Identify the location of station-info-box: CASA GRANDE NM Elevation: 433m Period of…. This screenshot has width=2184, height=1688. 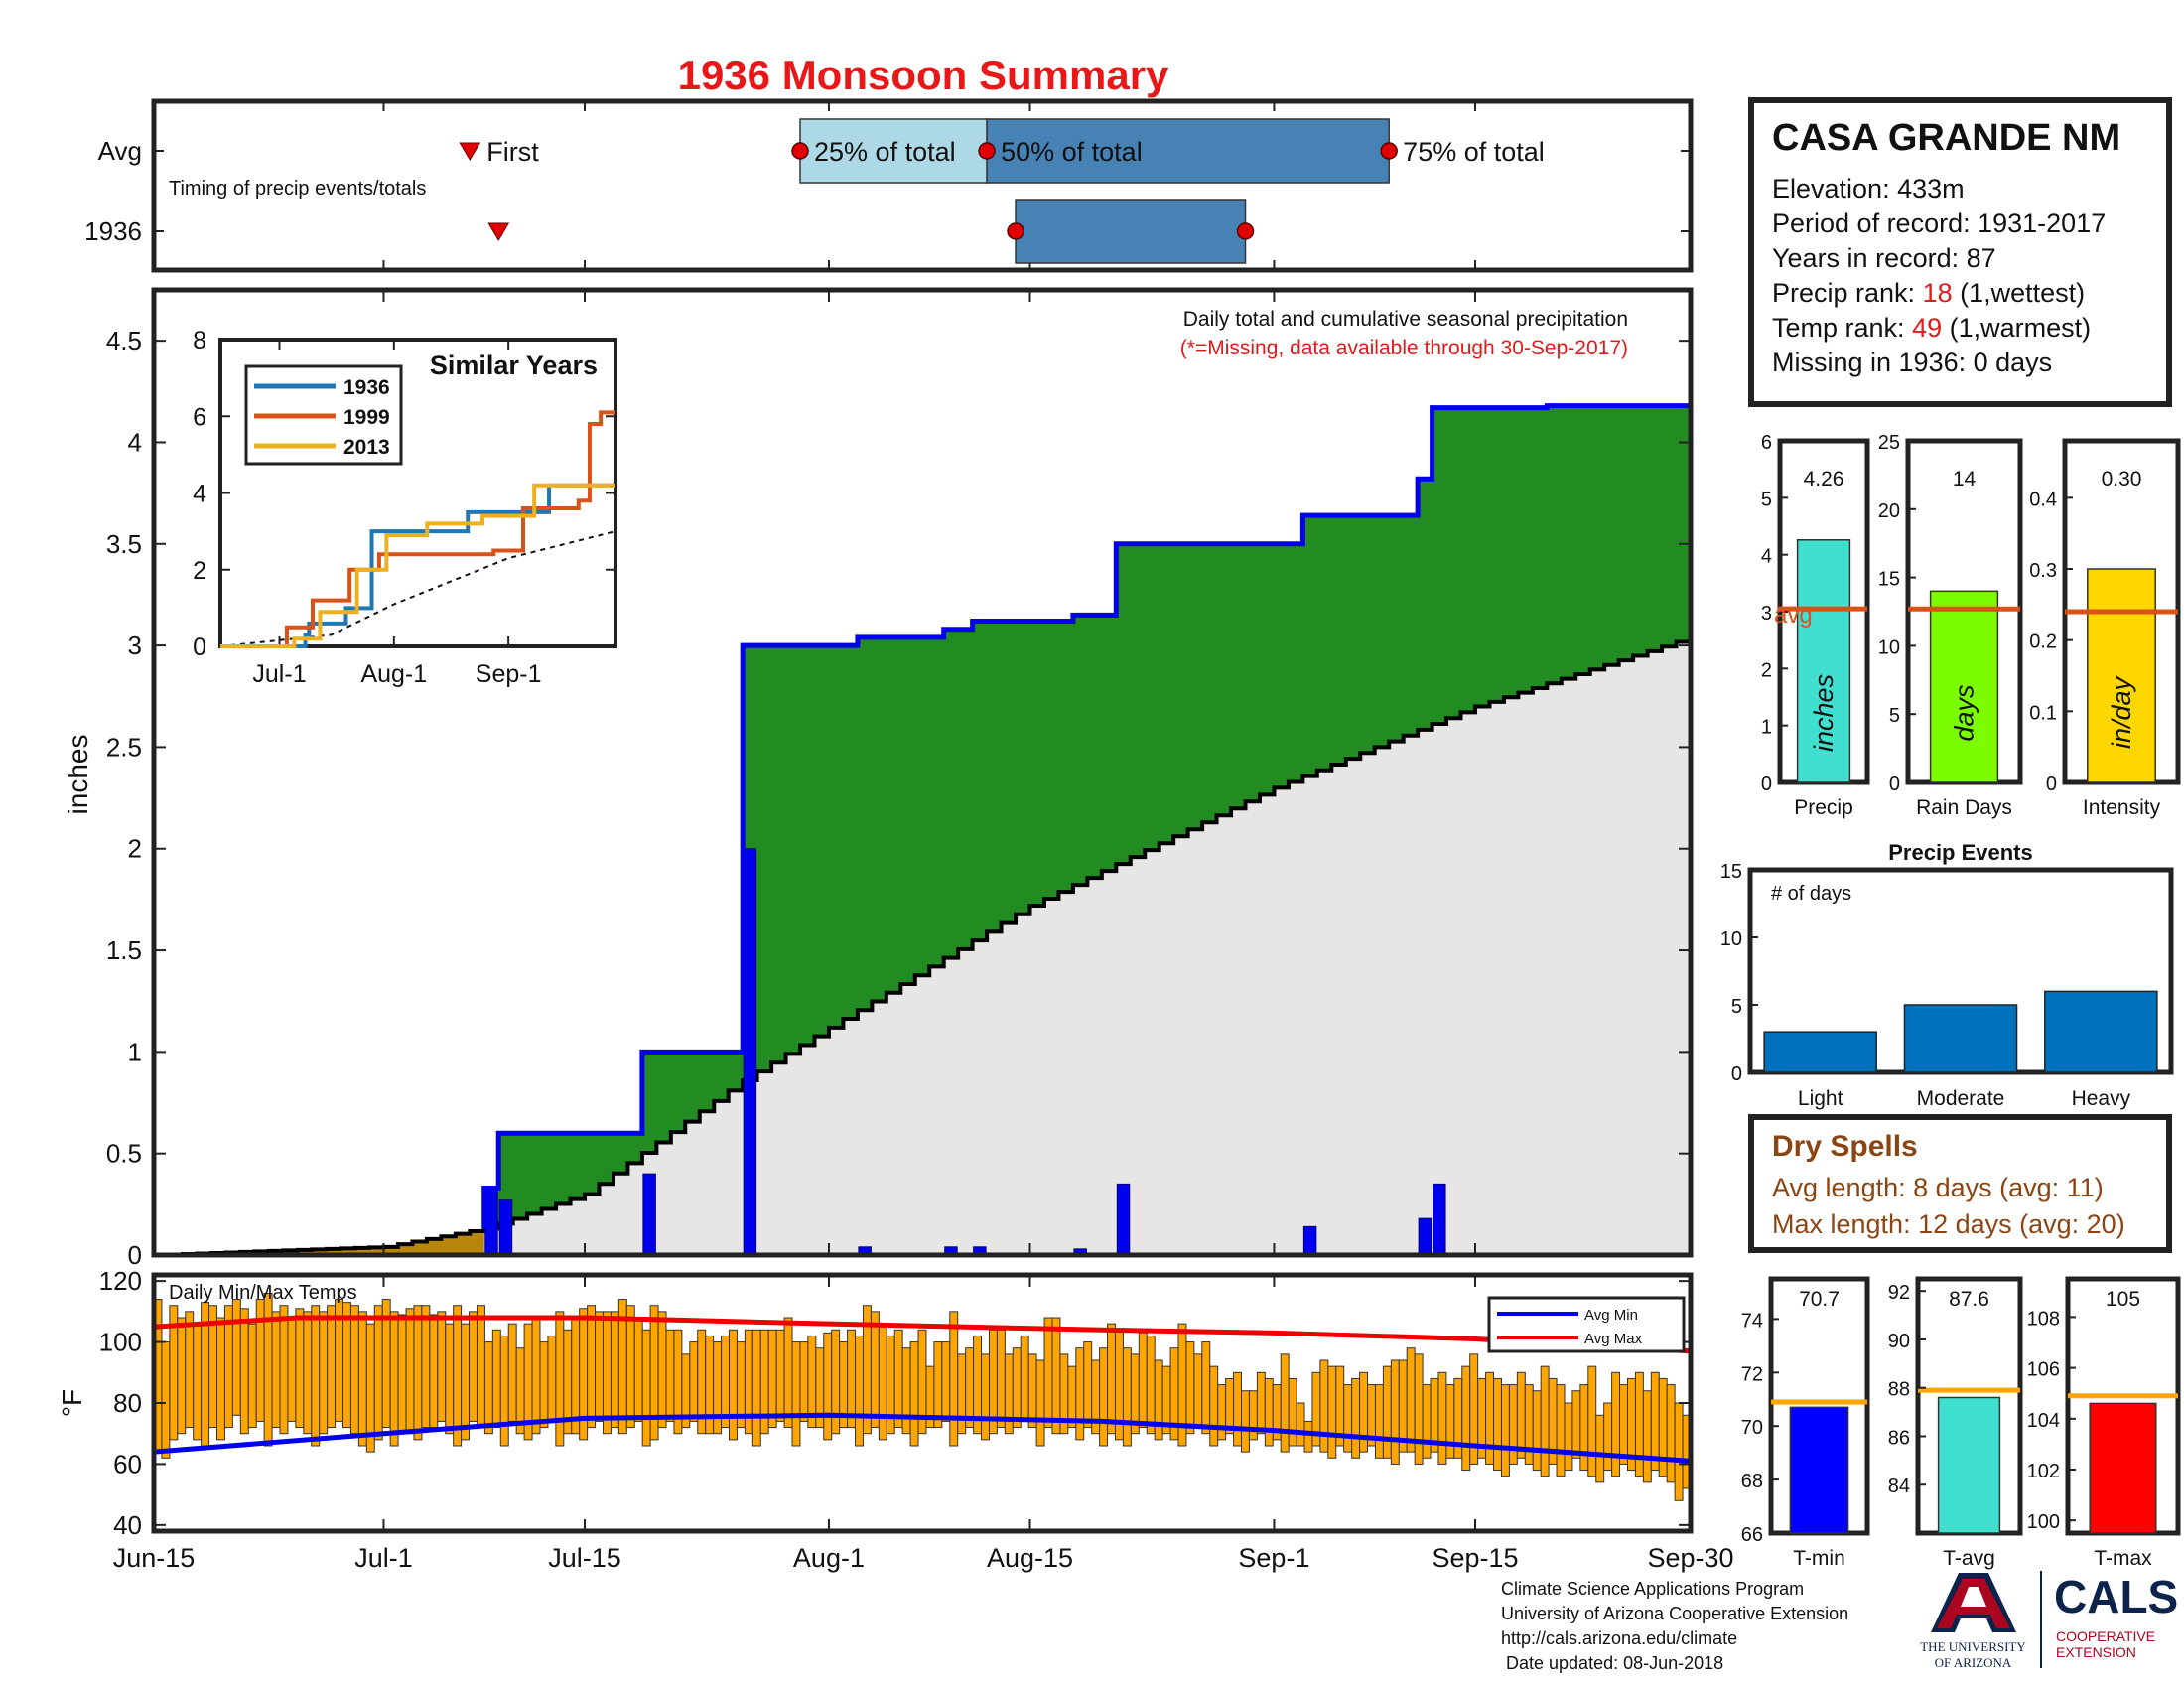
(1960, 252).